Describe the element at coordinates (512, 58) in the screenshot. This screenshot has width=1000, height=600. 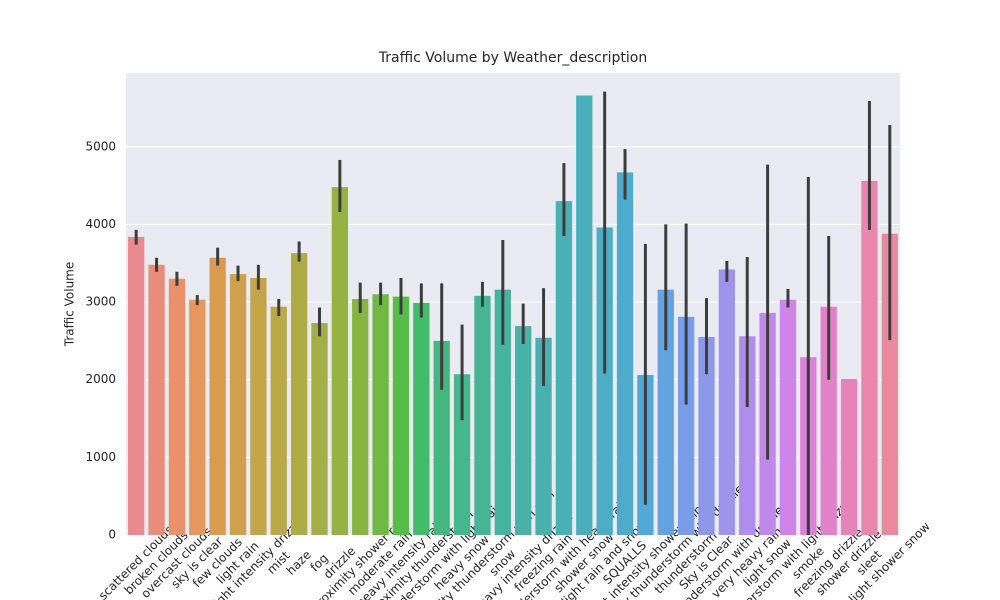
I see `chart-title: Traffic Volume by Weather_description` at that location.